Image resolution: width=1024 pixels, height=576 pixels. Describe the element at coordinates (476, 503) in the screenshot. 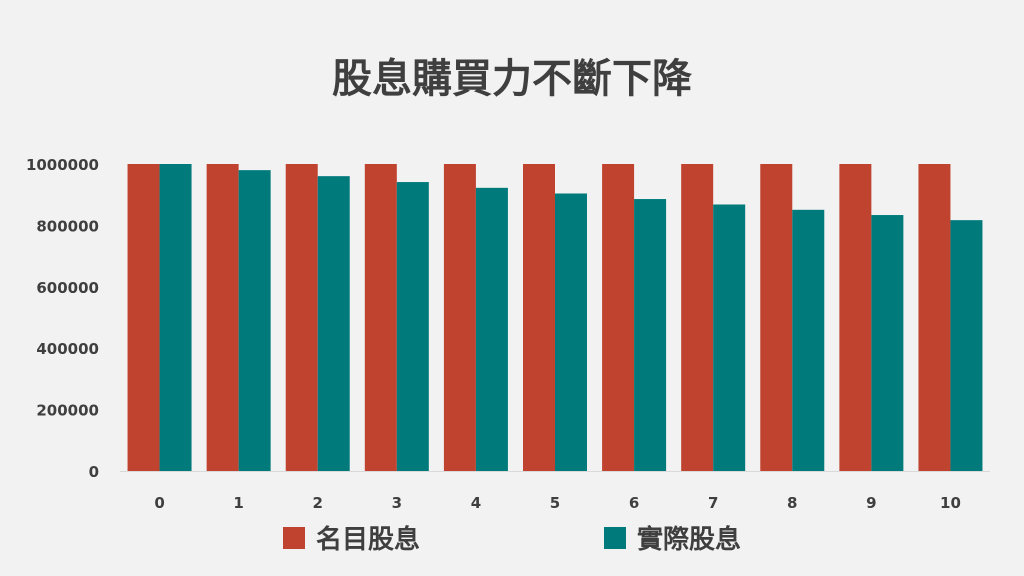

I see `x-tick-label: 4` at that location.